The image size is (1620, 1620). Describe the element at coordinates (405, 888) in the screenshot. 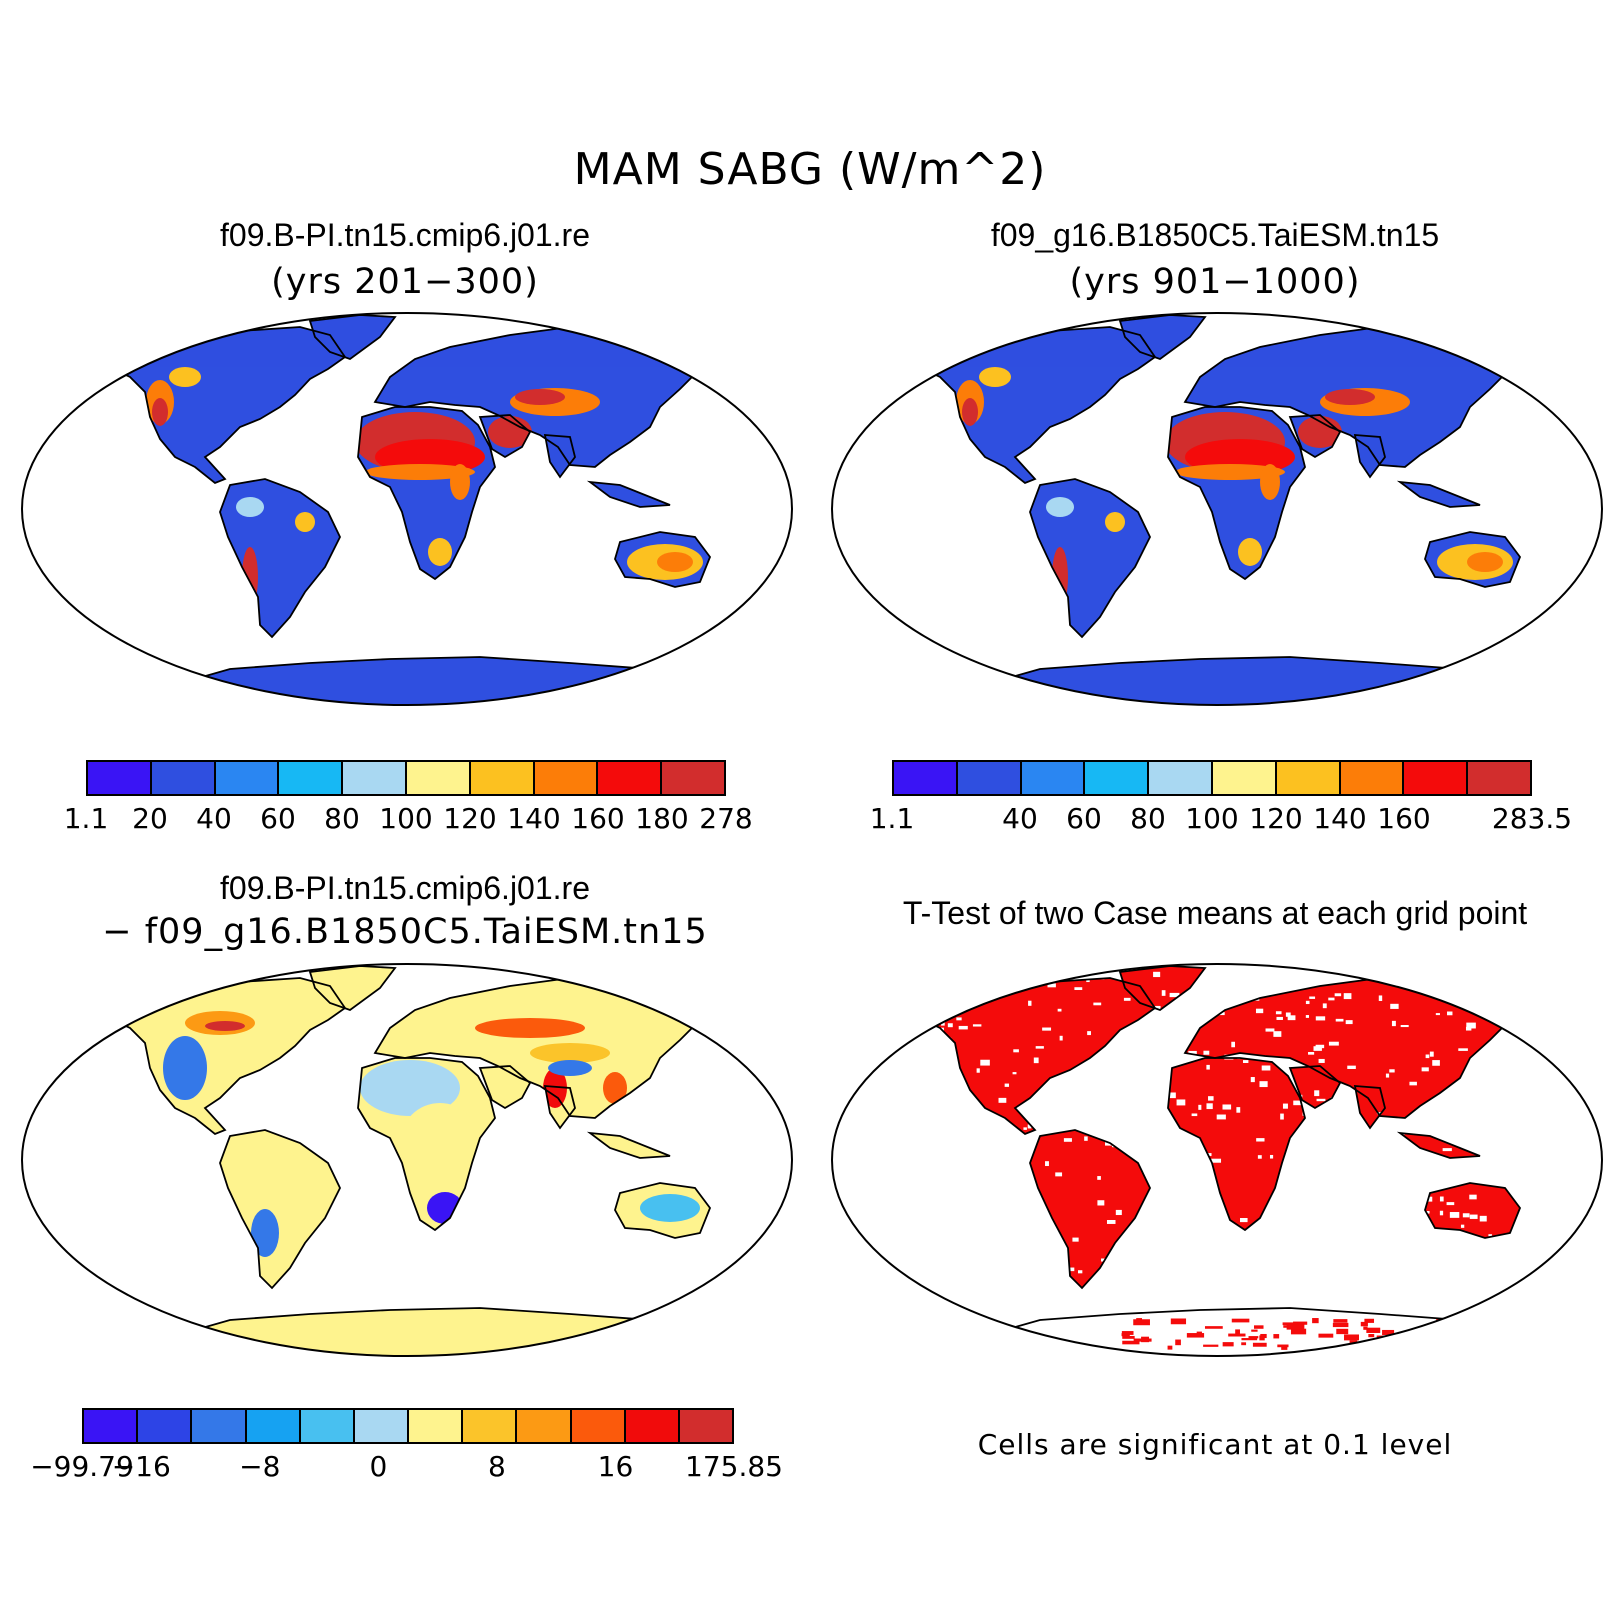

I see `panel-3-title: f09.B-PI.tn15.cmip6.j01.re` at that location.